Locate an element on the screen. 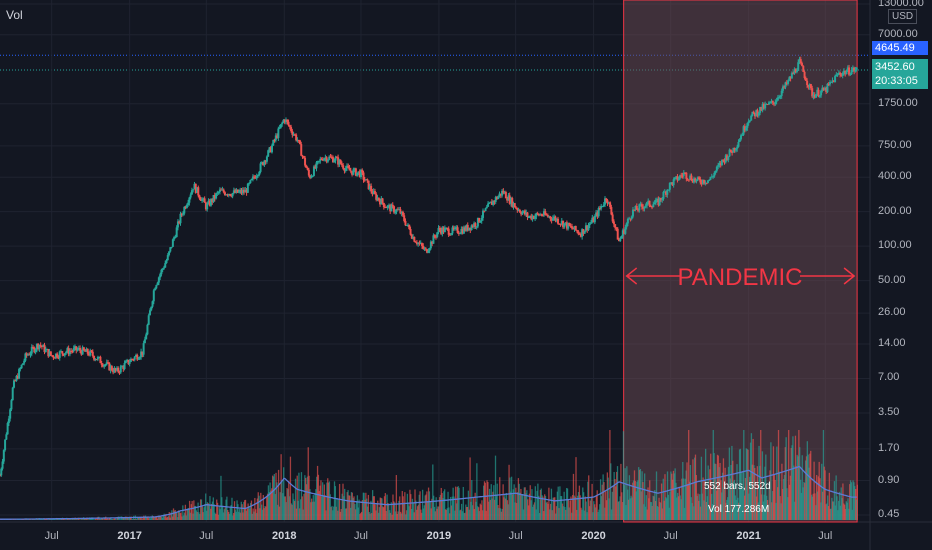  currency-label: USD is located at coordinates (903, 16).